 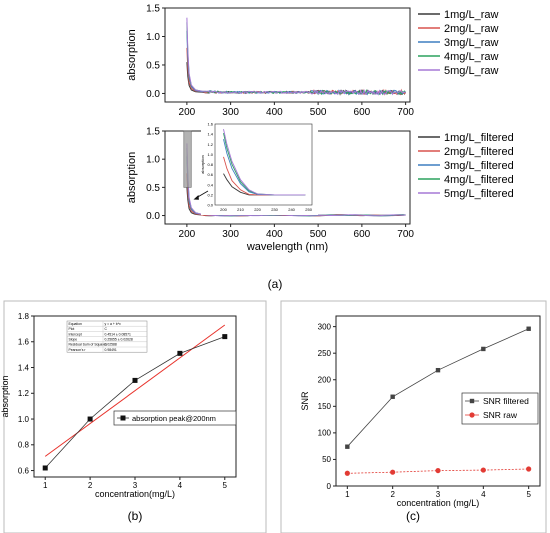 I want to click on legend-label: SNR filtered, so click(x=506, y=401).